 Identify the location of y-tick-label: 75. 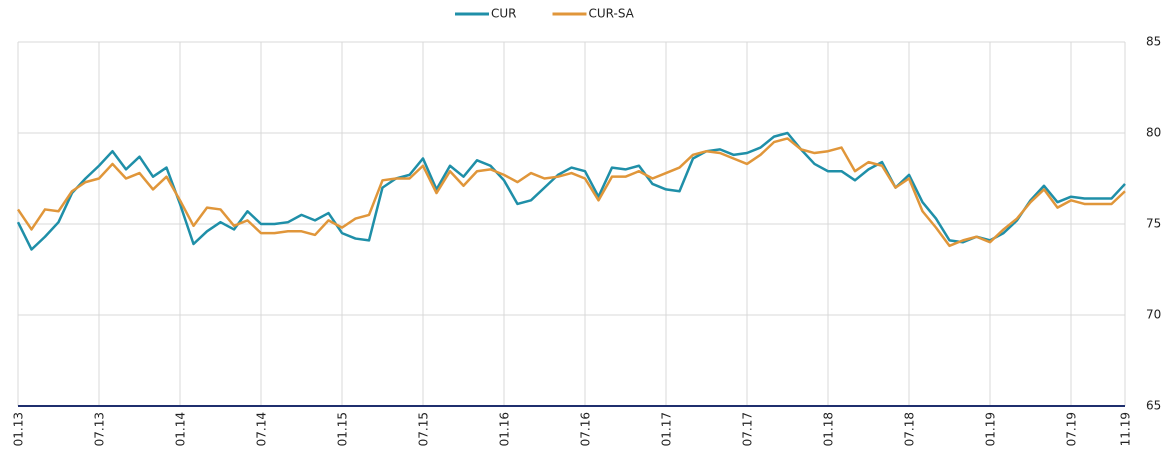
(1153, 224).